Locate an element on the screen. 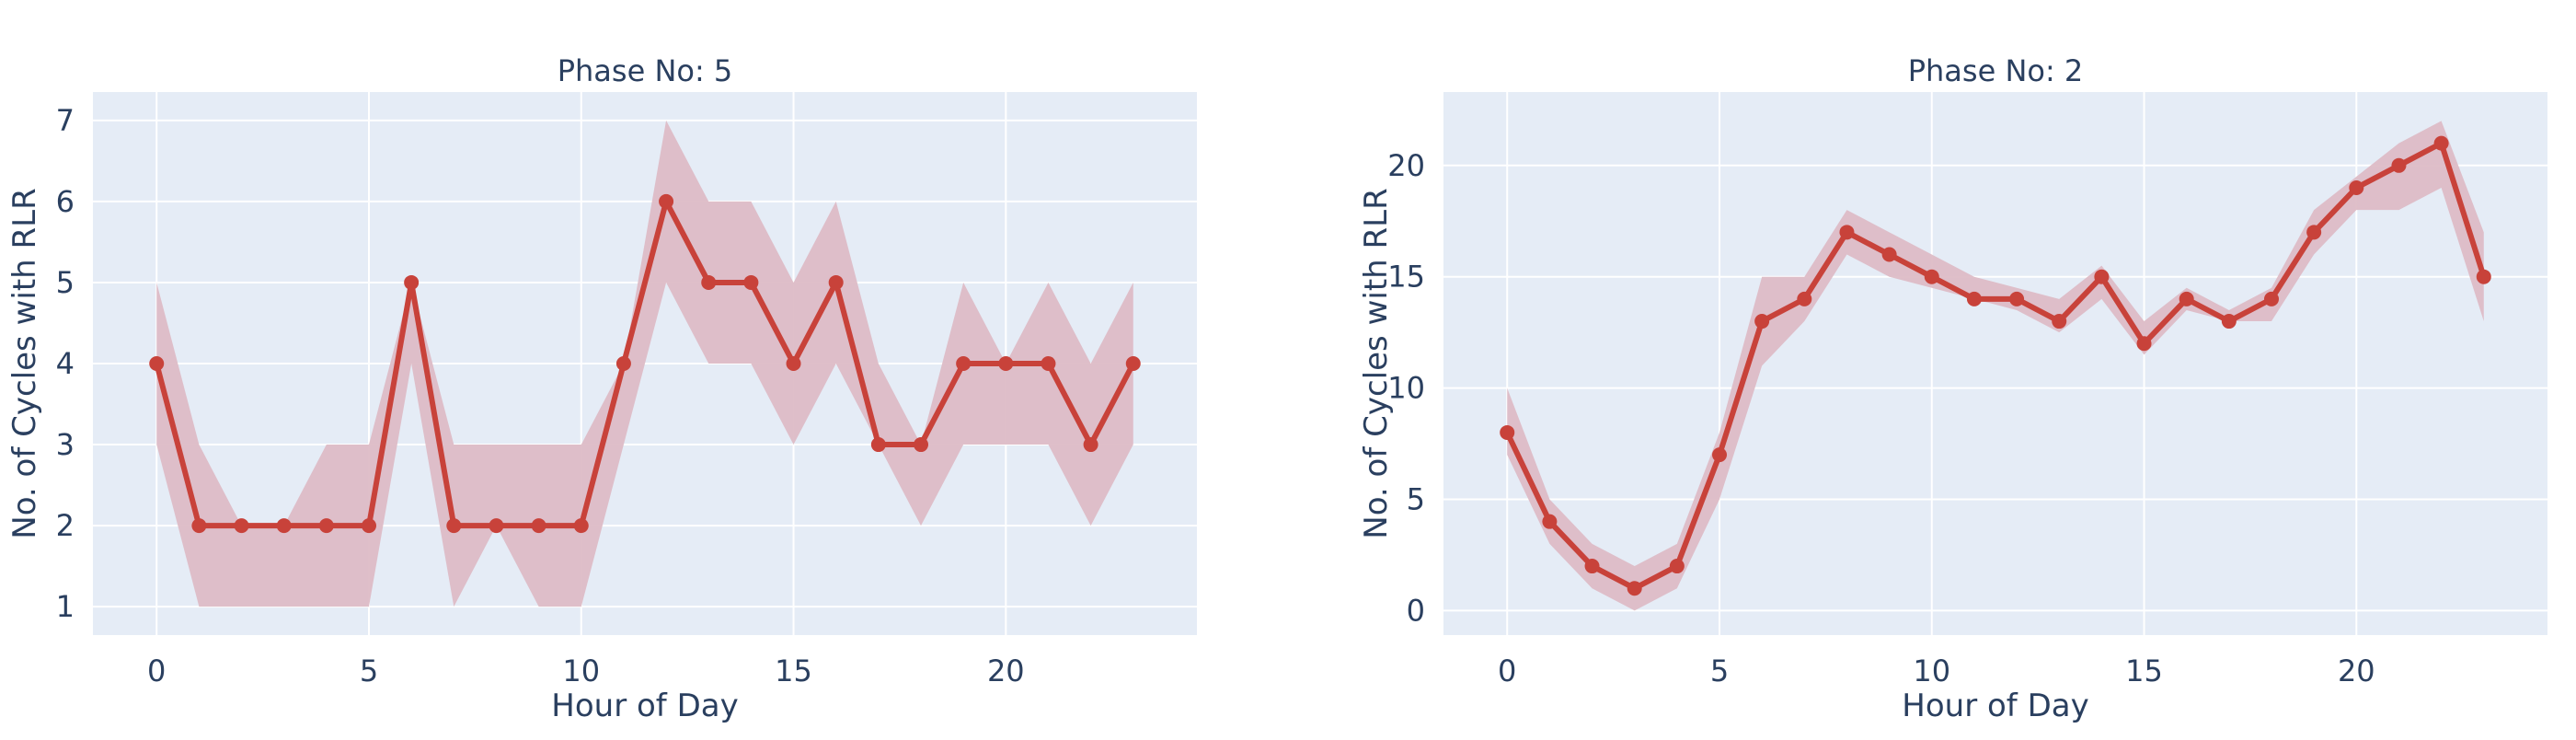 The image size is (2576, 740). phase-2-y-tick-label: 10 is located at coordinates (1406, 389).